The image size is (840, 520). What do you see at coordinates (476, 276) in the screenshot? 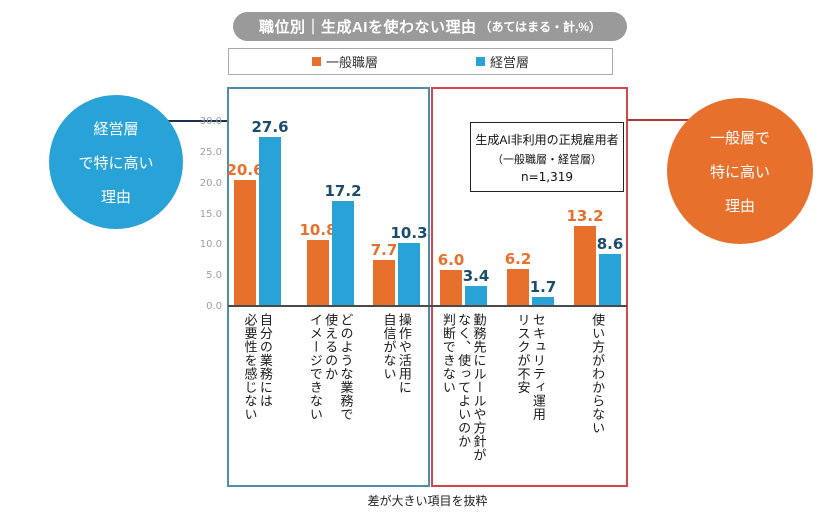
I see `bar-value-series1-group3: 3.4` at bounding box center [476, 276].